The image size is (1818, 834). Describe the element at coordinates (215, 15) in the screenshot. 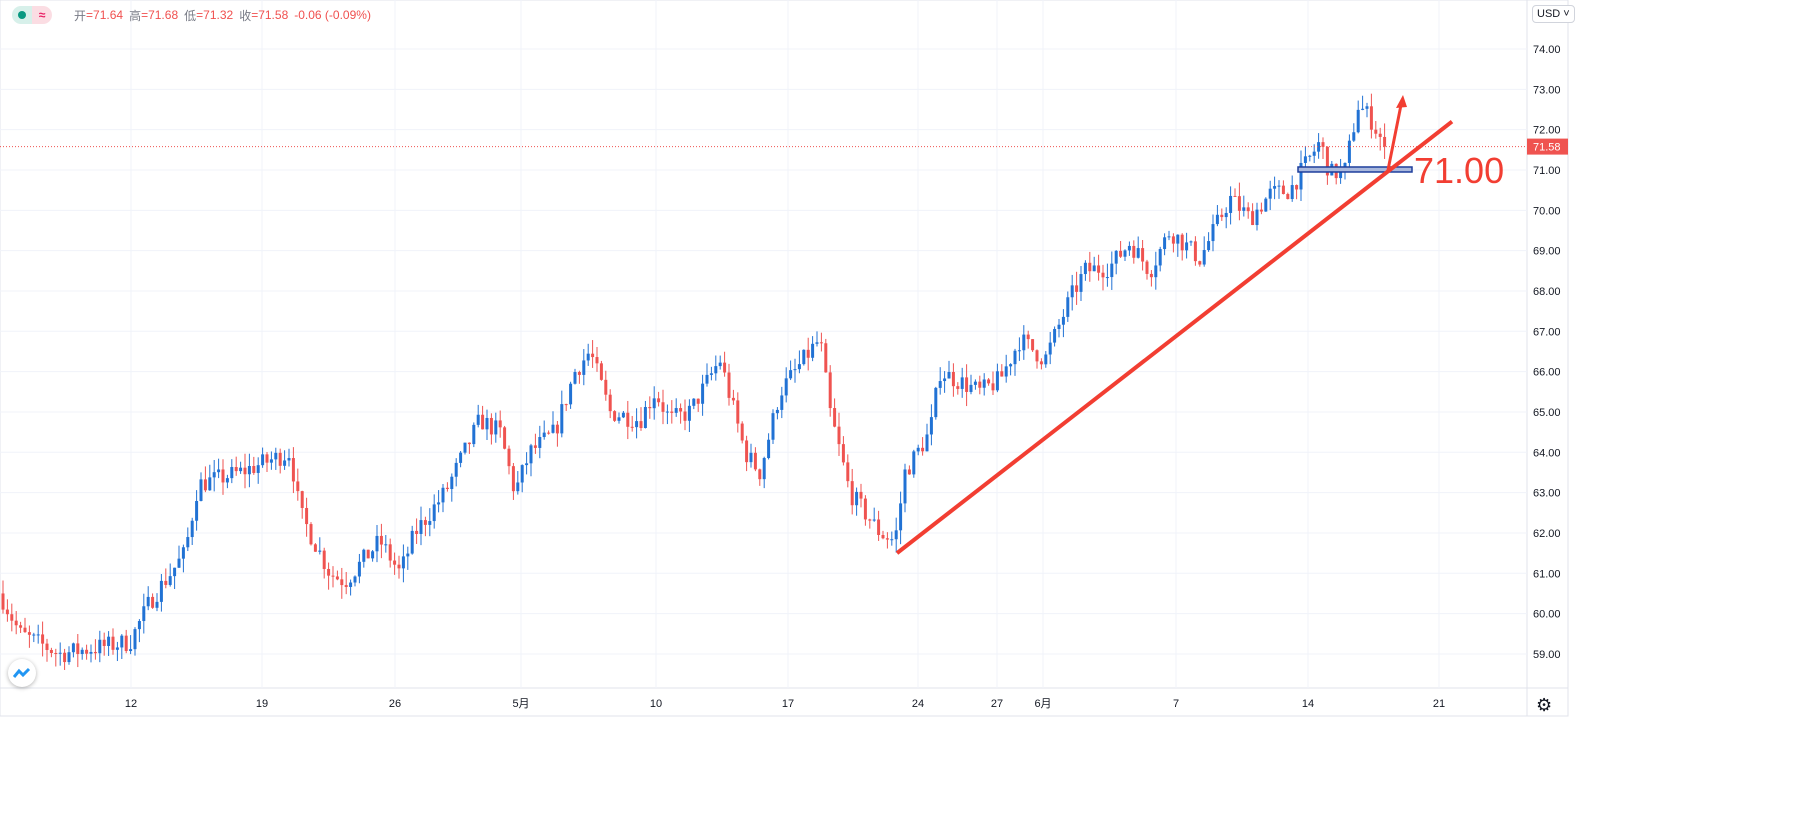

I see `low-value: =71.32` at that location.